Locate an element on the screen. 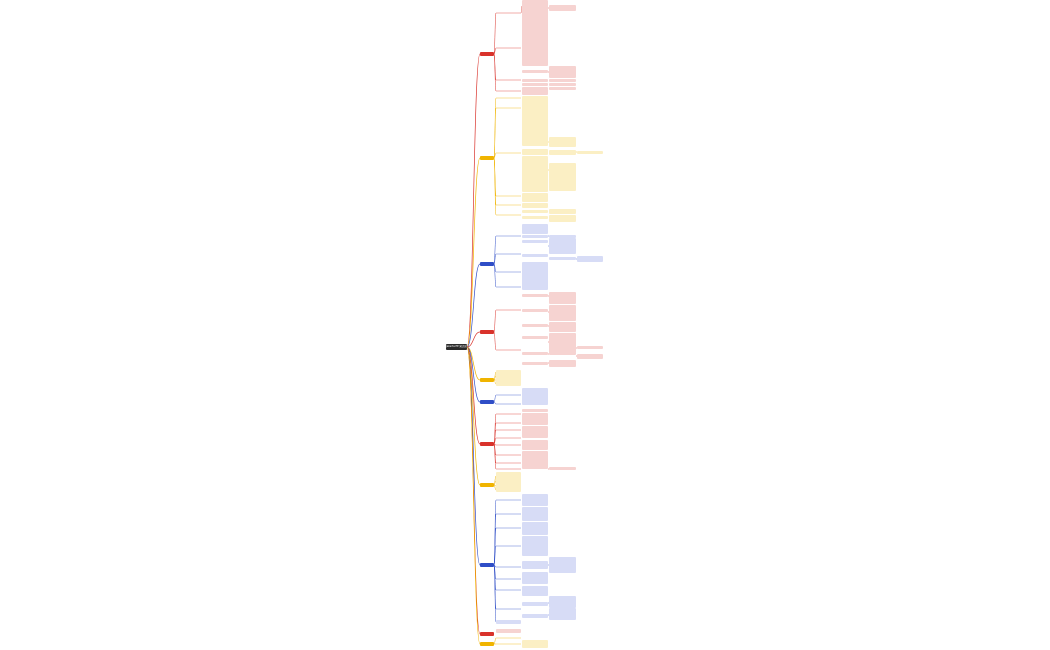 This screenshot has width=1050, height=650. root-node: Jakarta EE 知识总结 is located at coordinates (456, 347).